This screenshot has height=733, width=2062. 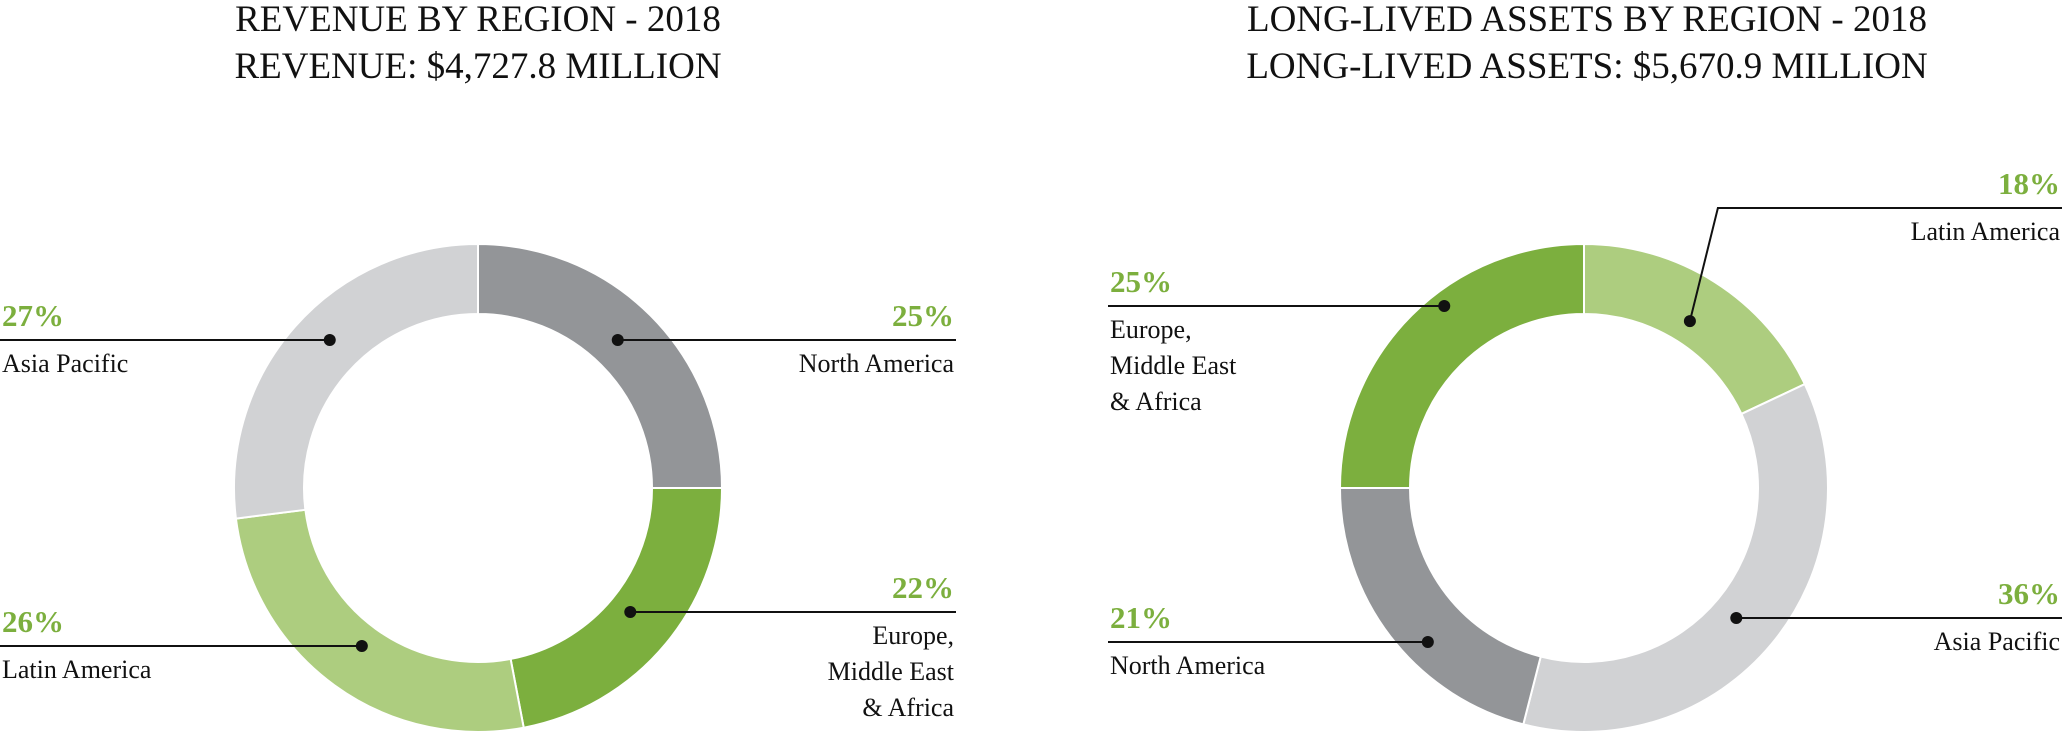 What do you see at coordinates (33, 621) in the screenshot?
I see `data-label-latin-america: 26%` at bounding box center [33, 621].